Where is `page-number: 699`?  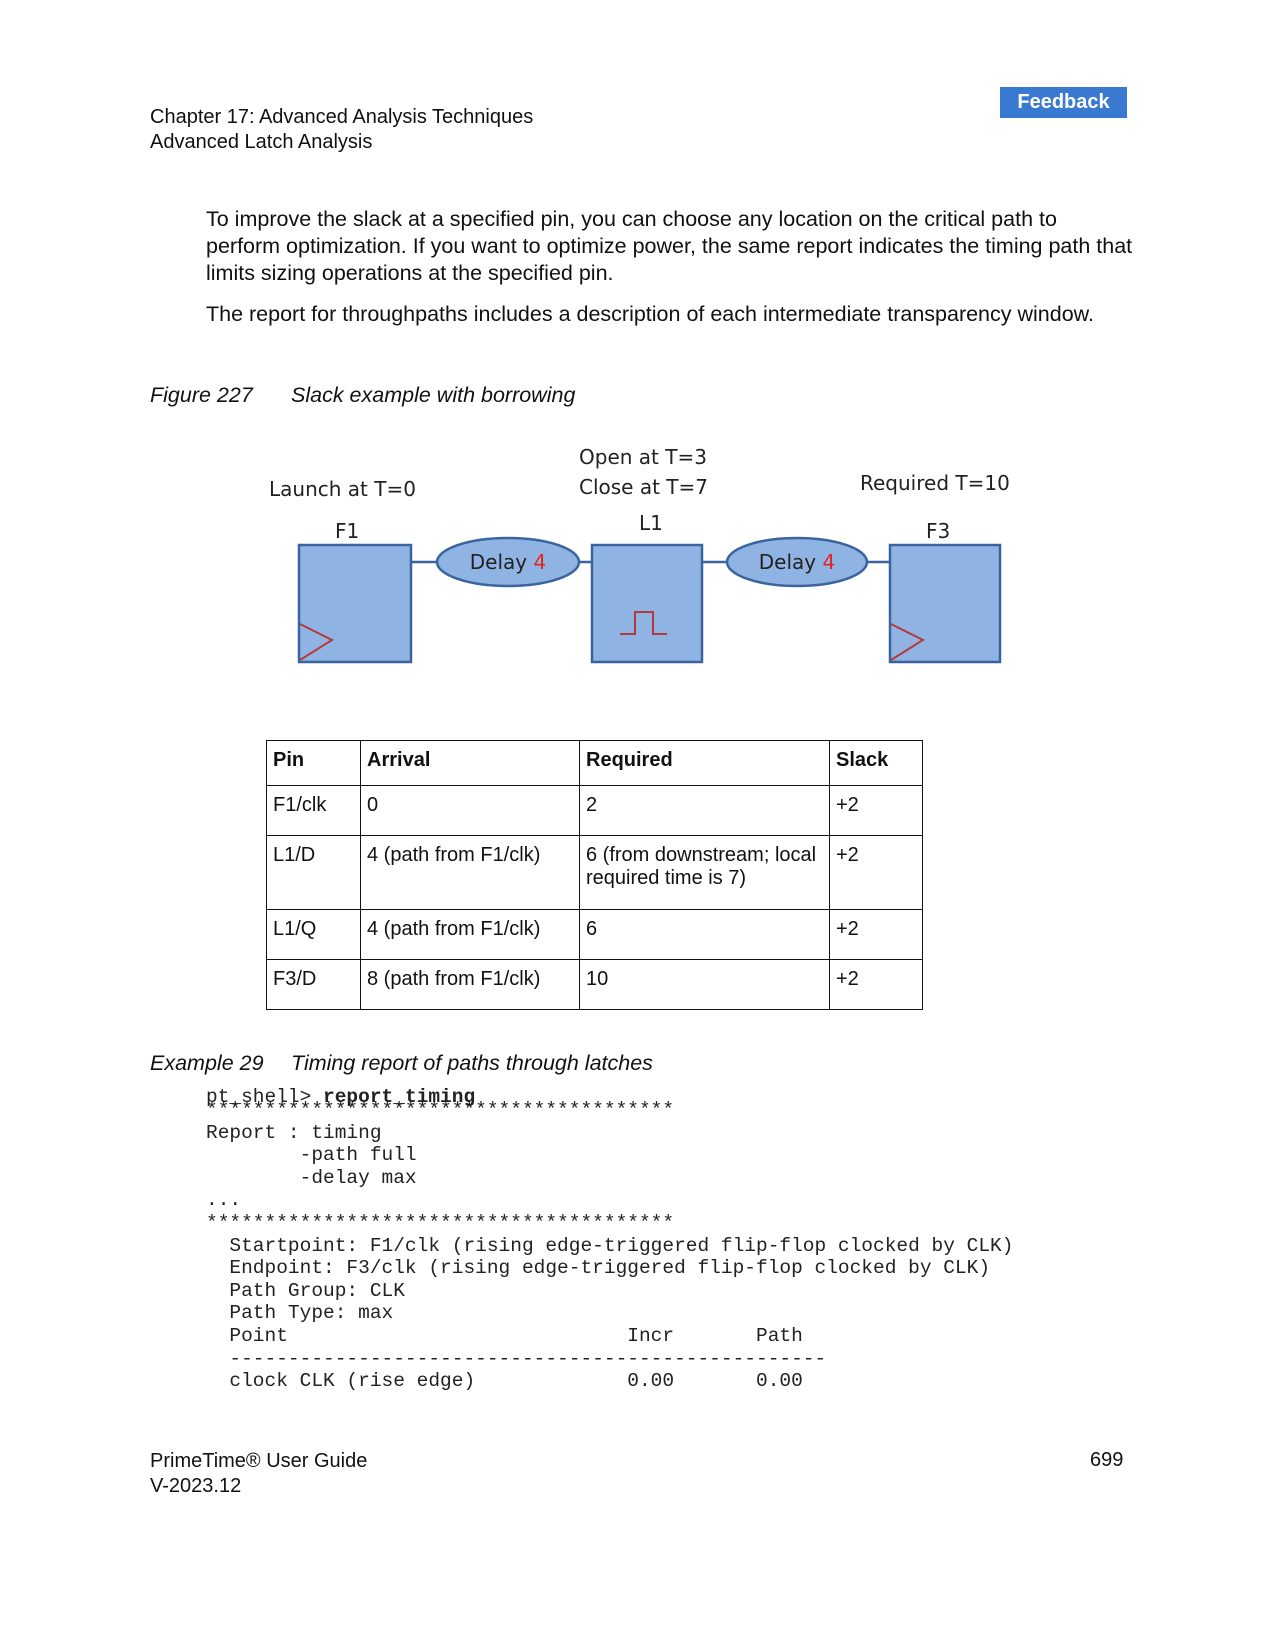
page-number: 699 is located at coordinates (1107, 1460).